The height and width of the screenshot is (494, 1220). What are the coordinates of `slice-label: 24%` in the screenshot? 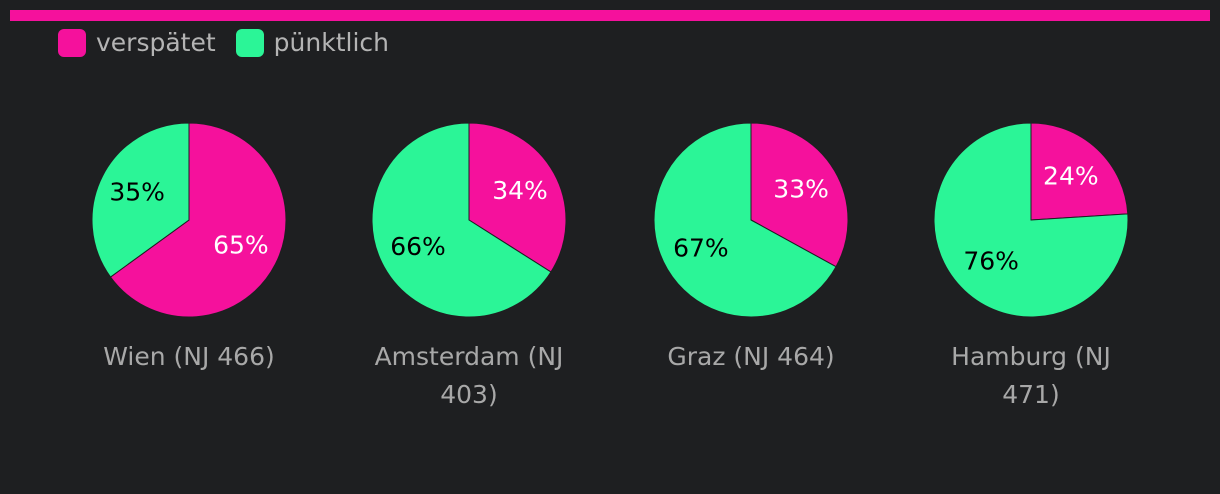 It's located at (1071, 176).